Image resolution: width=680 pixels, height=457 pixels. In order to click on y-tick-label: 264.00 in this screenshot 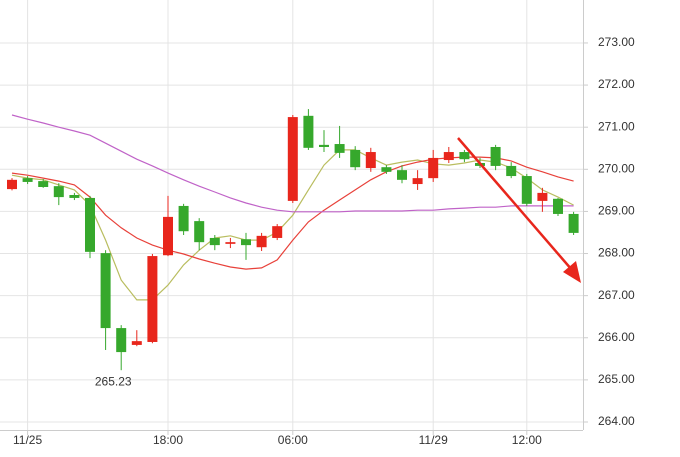, I will do `click(616, 421)`.